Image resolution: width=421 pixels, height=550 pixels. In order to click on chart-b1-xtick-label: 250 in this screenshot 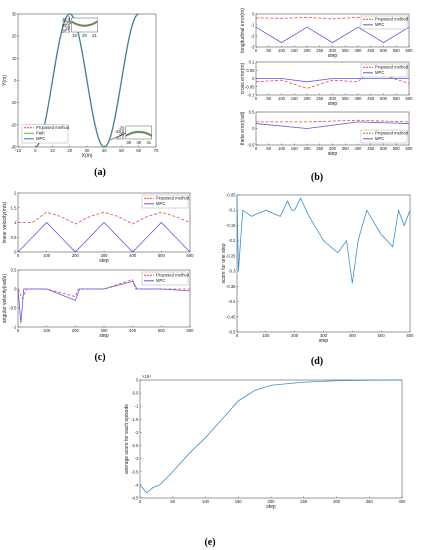, I will do `click(320, 50)`.